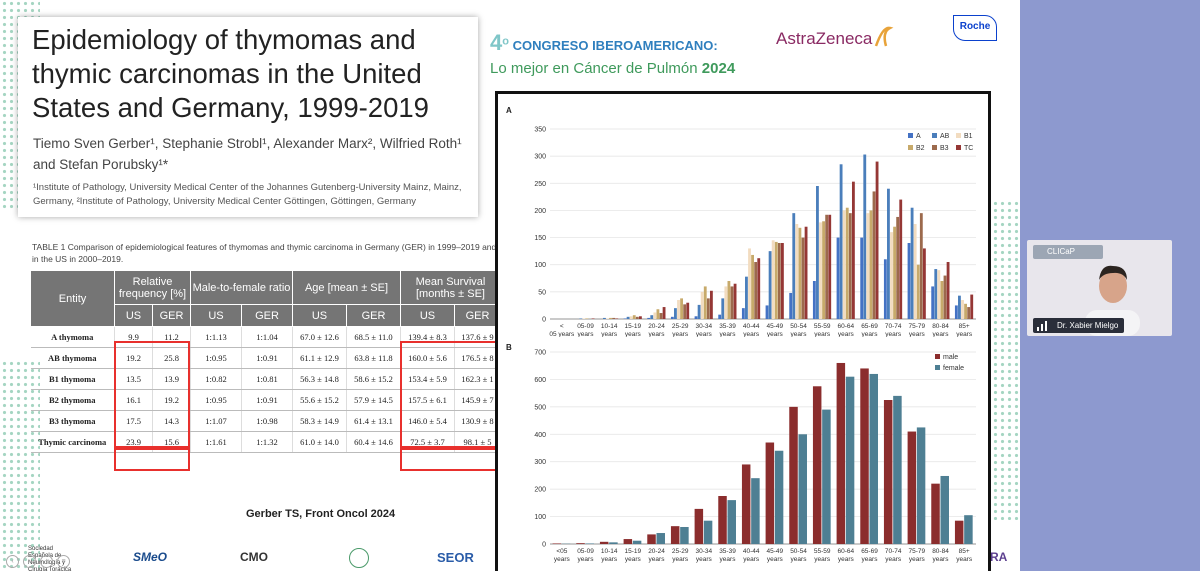 The width and height of the screenshot is (1200, 571). I want to click on entity-cell: B1 thymoma, so click(72, 379).